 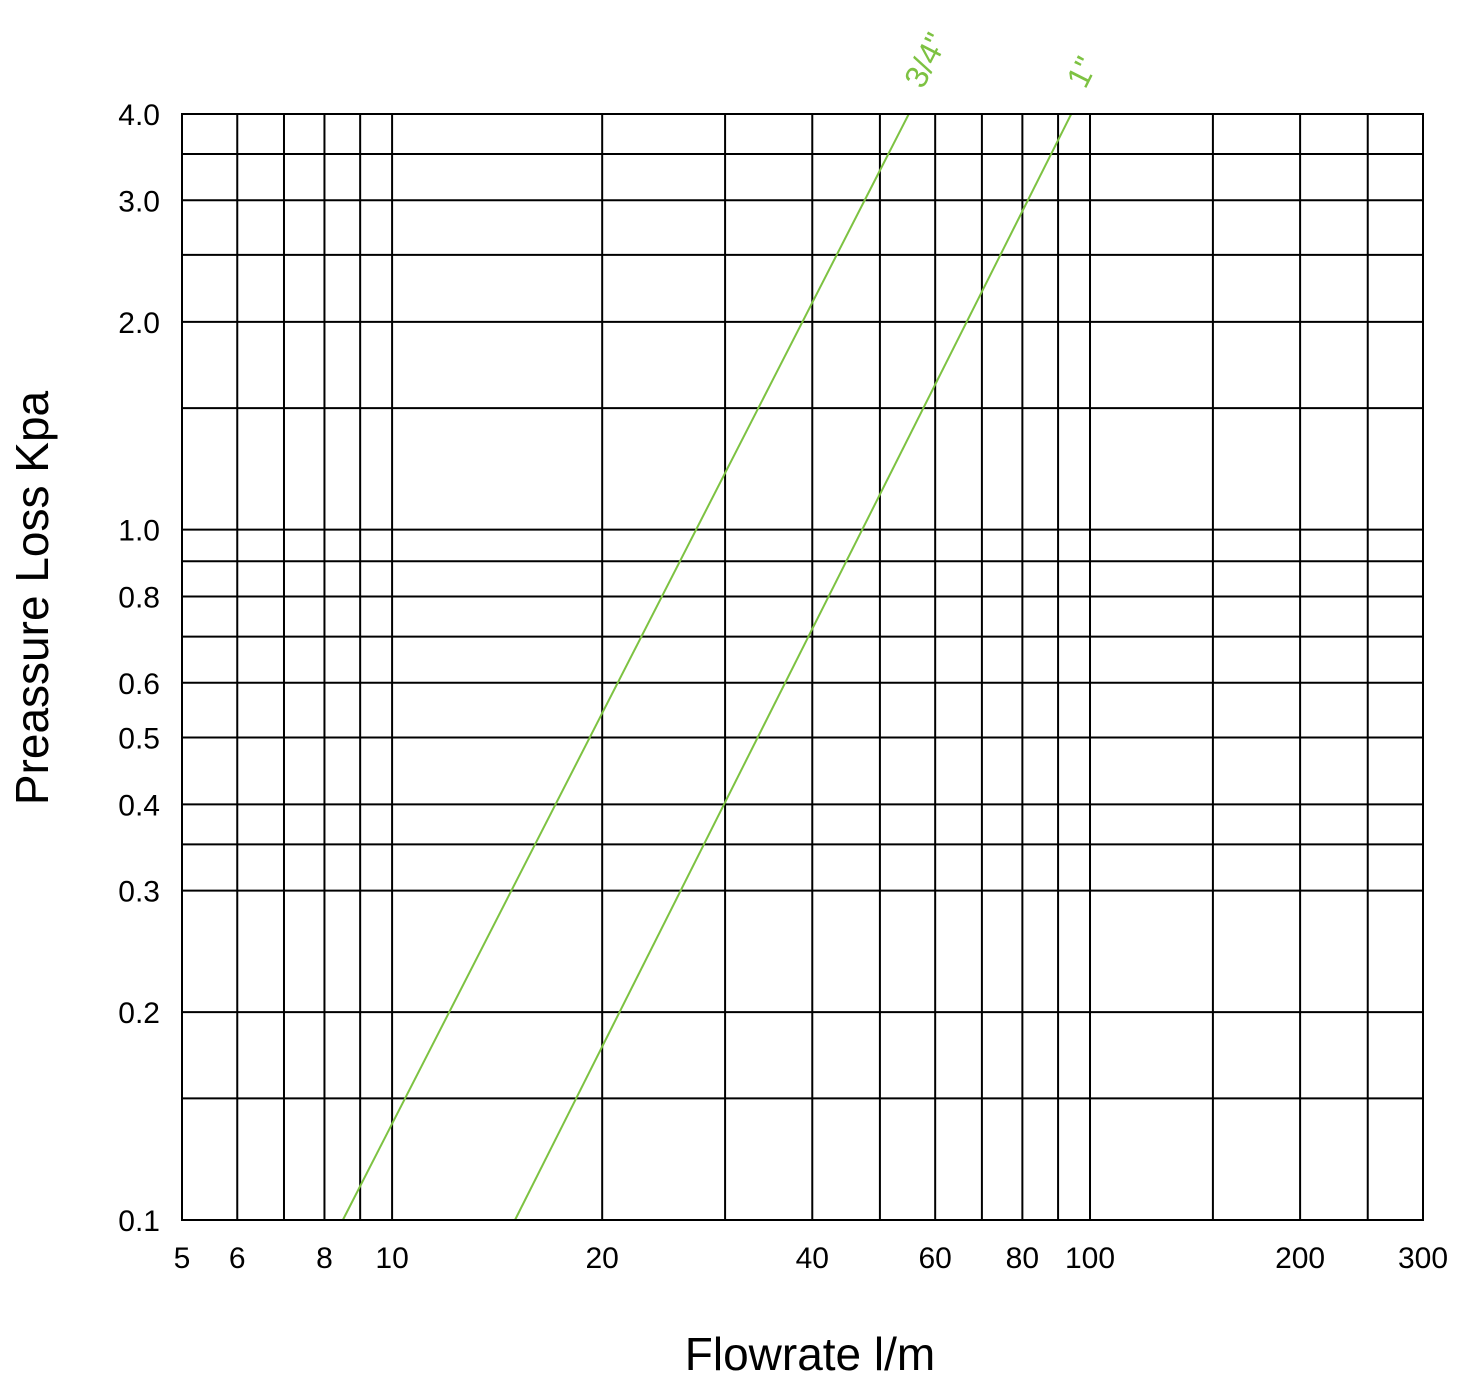 What do you see at coordinates (139, 738) in the screenshot?
I see `y-tick-label: 0.5` at bounding box center [139, 738].